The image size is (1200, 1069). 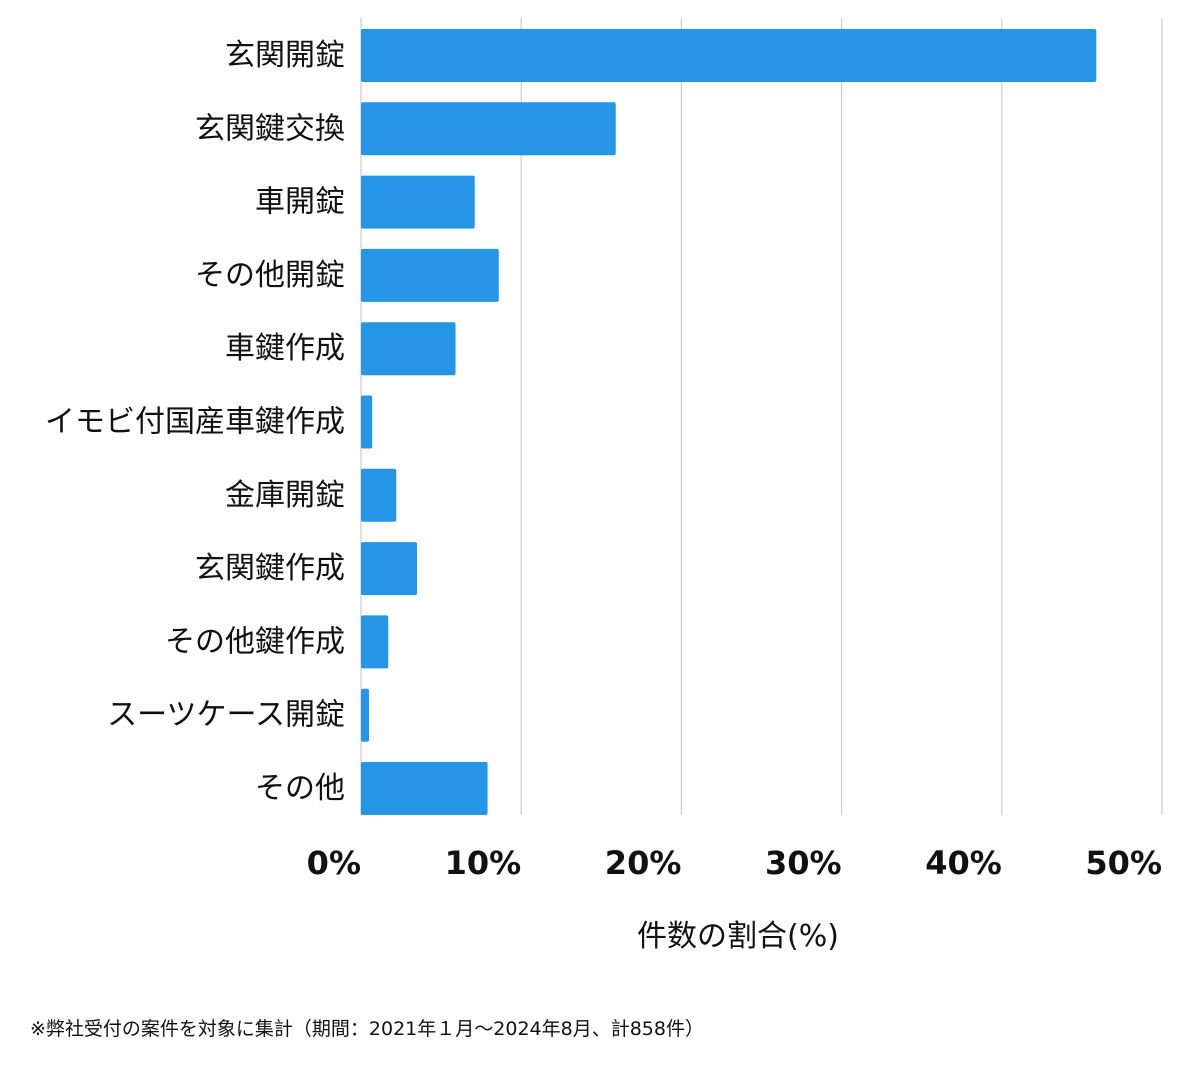 What do you see at coordinates (270, 275) in the screenshot?
I see `category-label: その他開錠` at bounding box center [270, 275].